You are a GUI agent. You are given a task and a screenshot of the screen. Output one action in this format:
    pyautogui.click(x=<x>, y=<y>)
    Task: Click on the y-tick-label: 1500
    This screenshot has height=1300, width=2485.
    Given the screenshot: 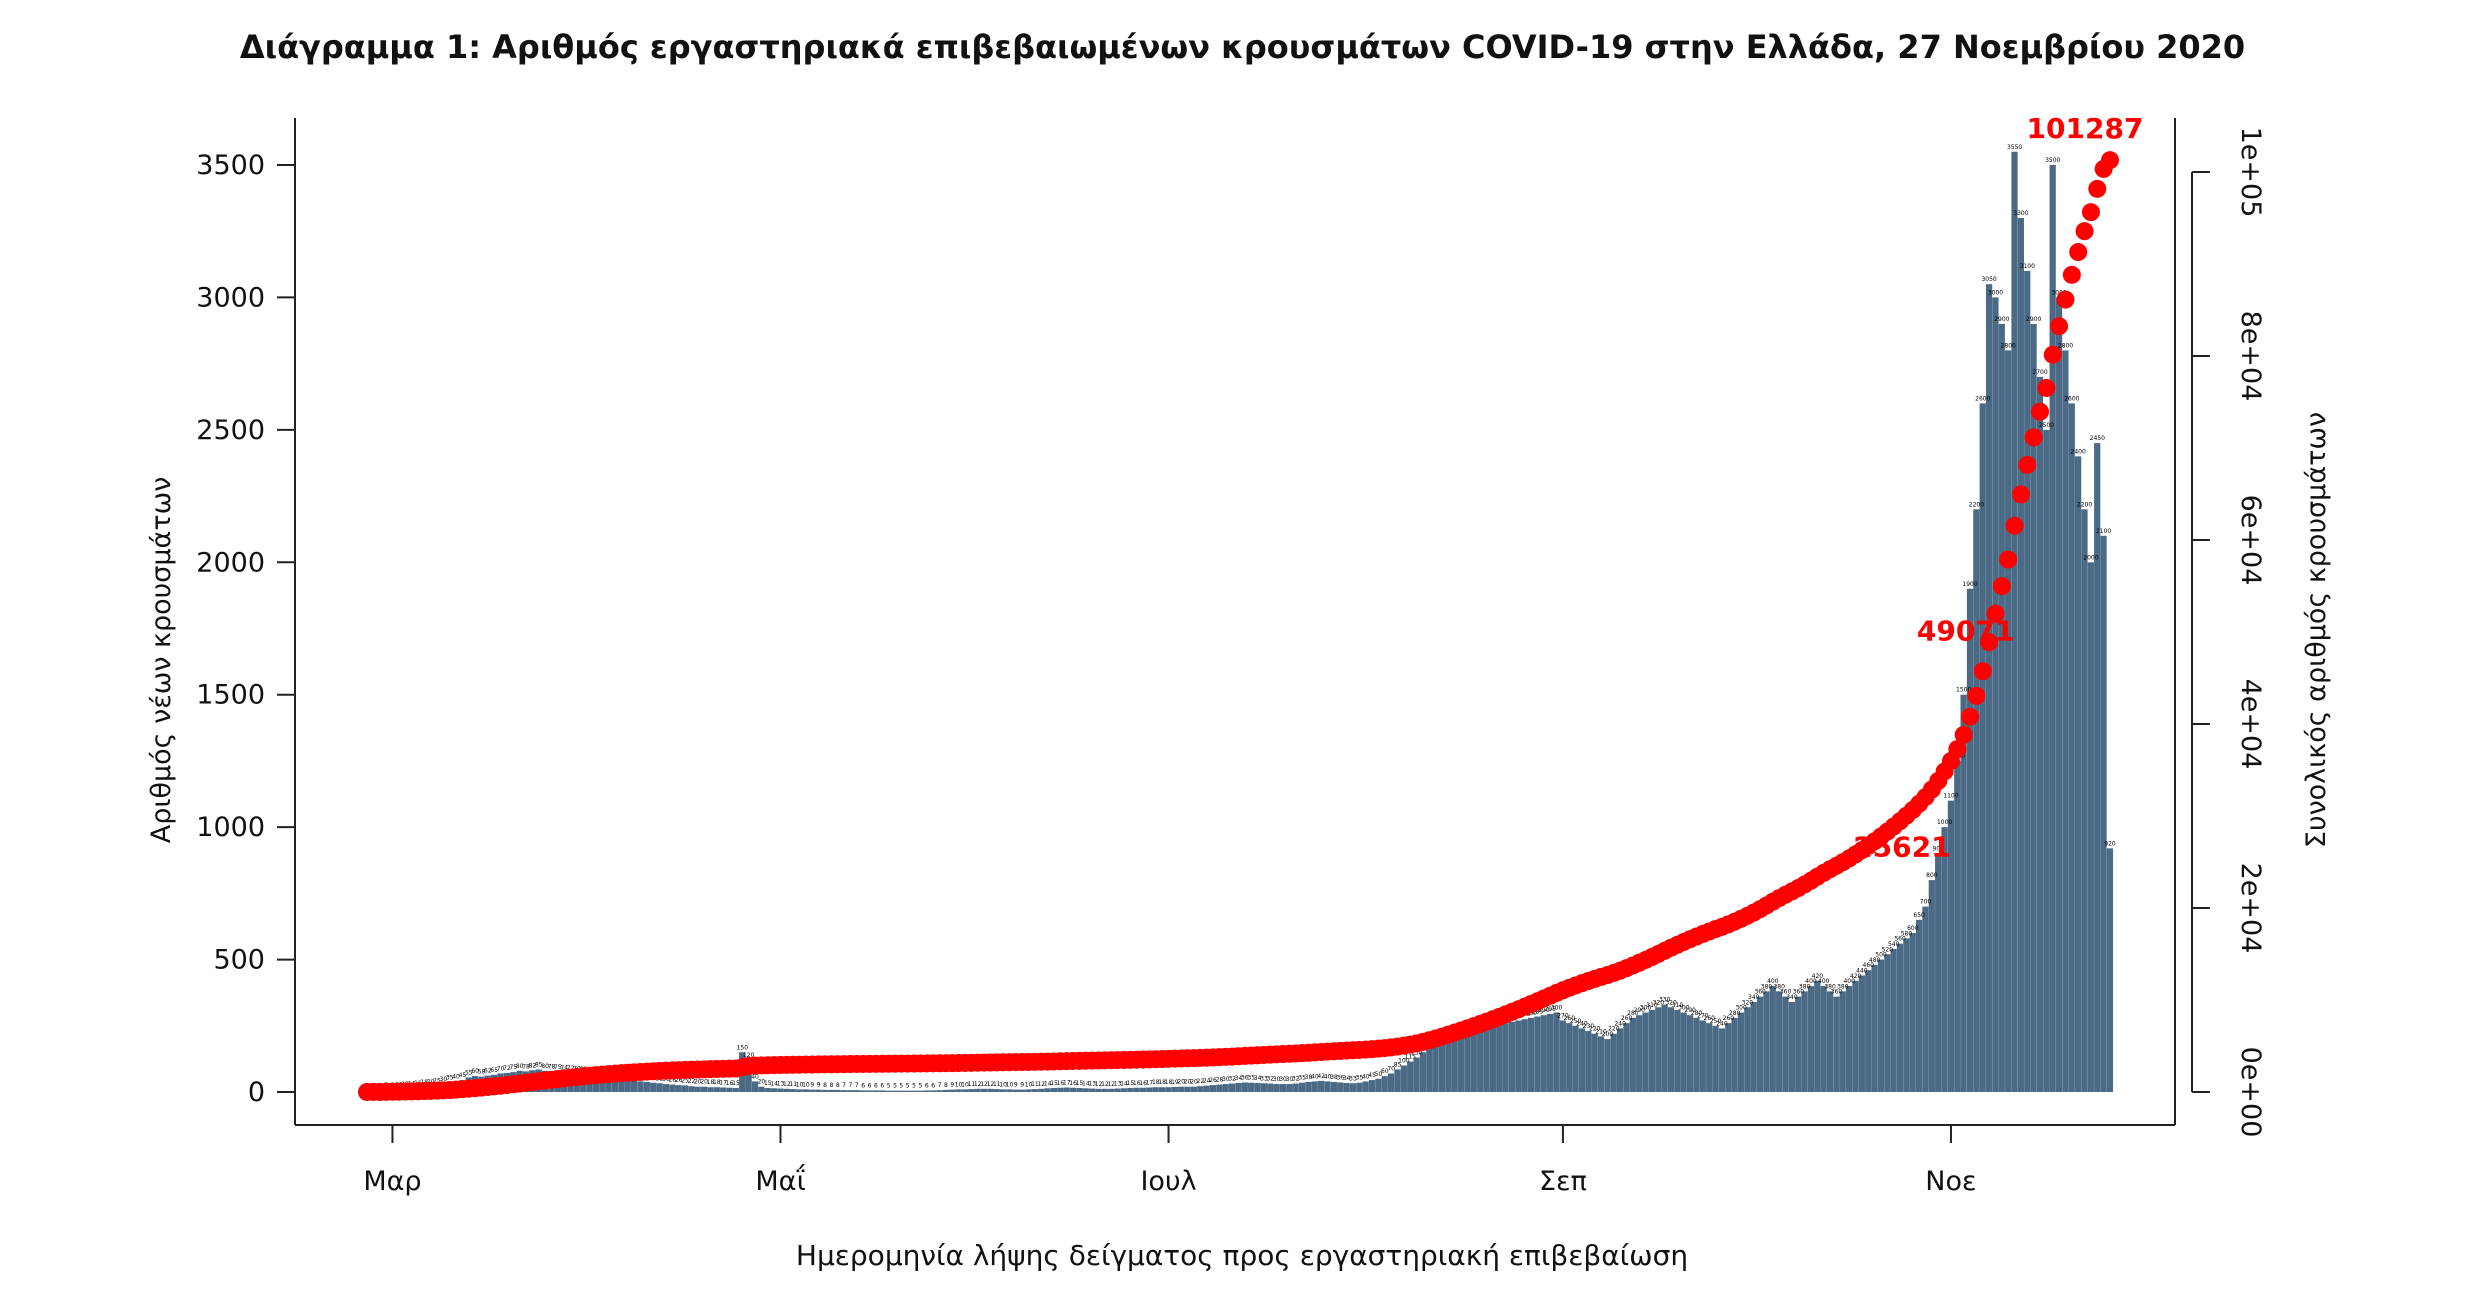 What is the action you would take?
    pyautogui.click(x=230, y=695)
    